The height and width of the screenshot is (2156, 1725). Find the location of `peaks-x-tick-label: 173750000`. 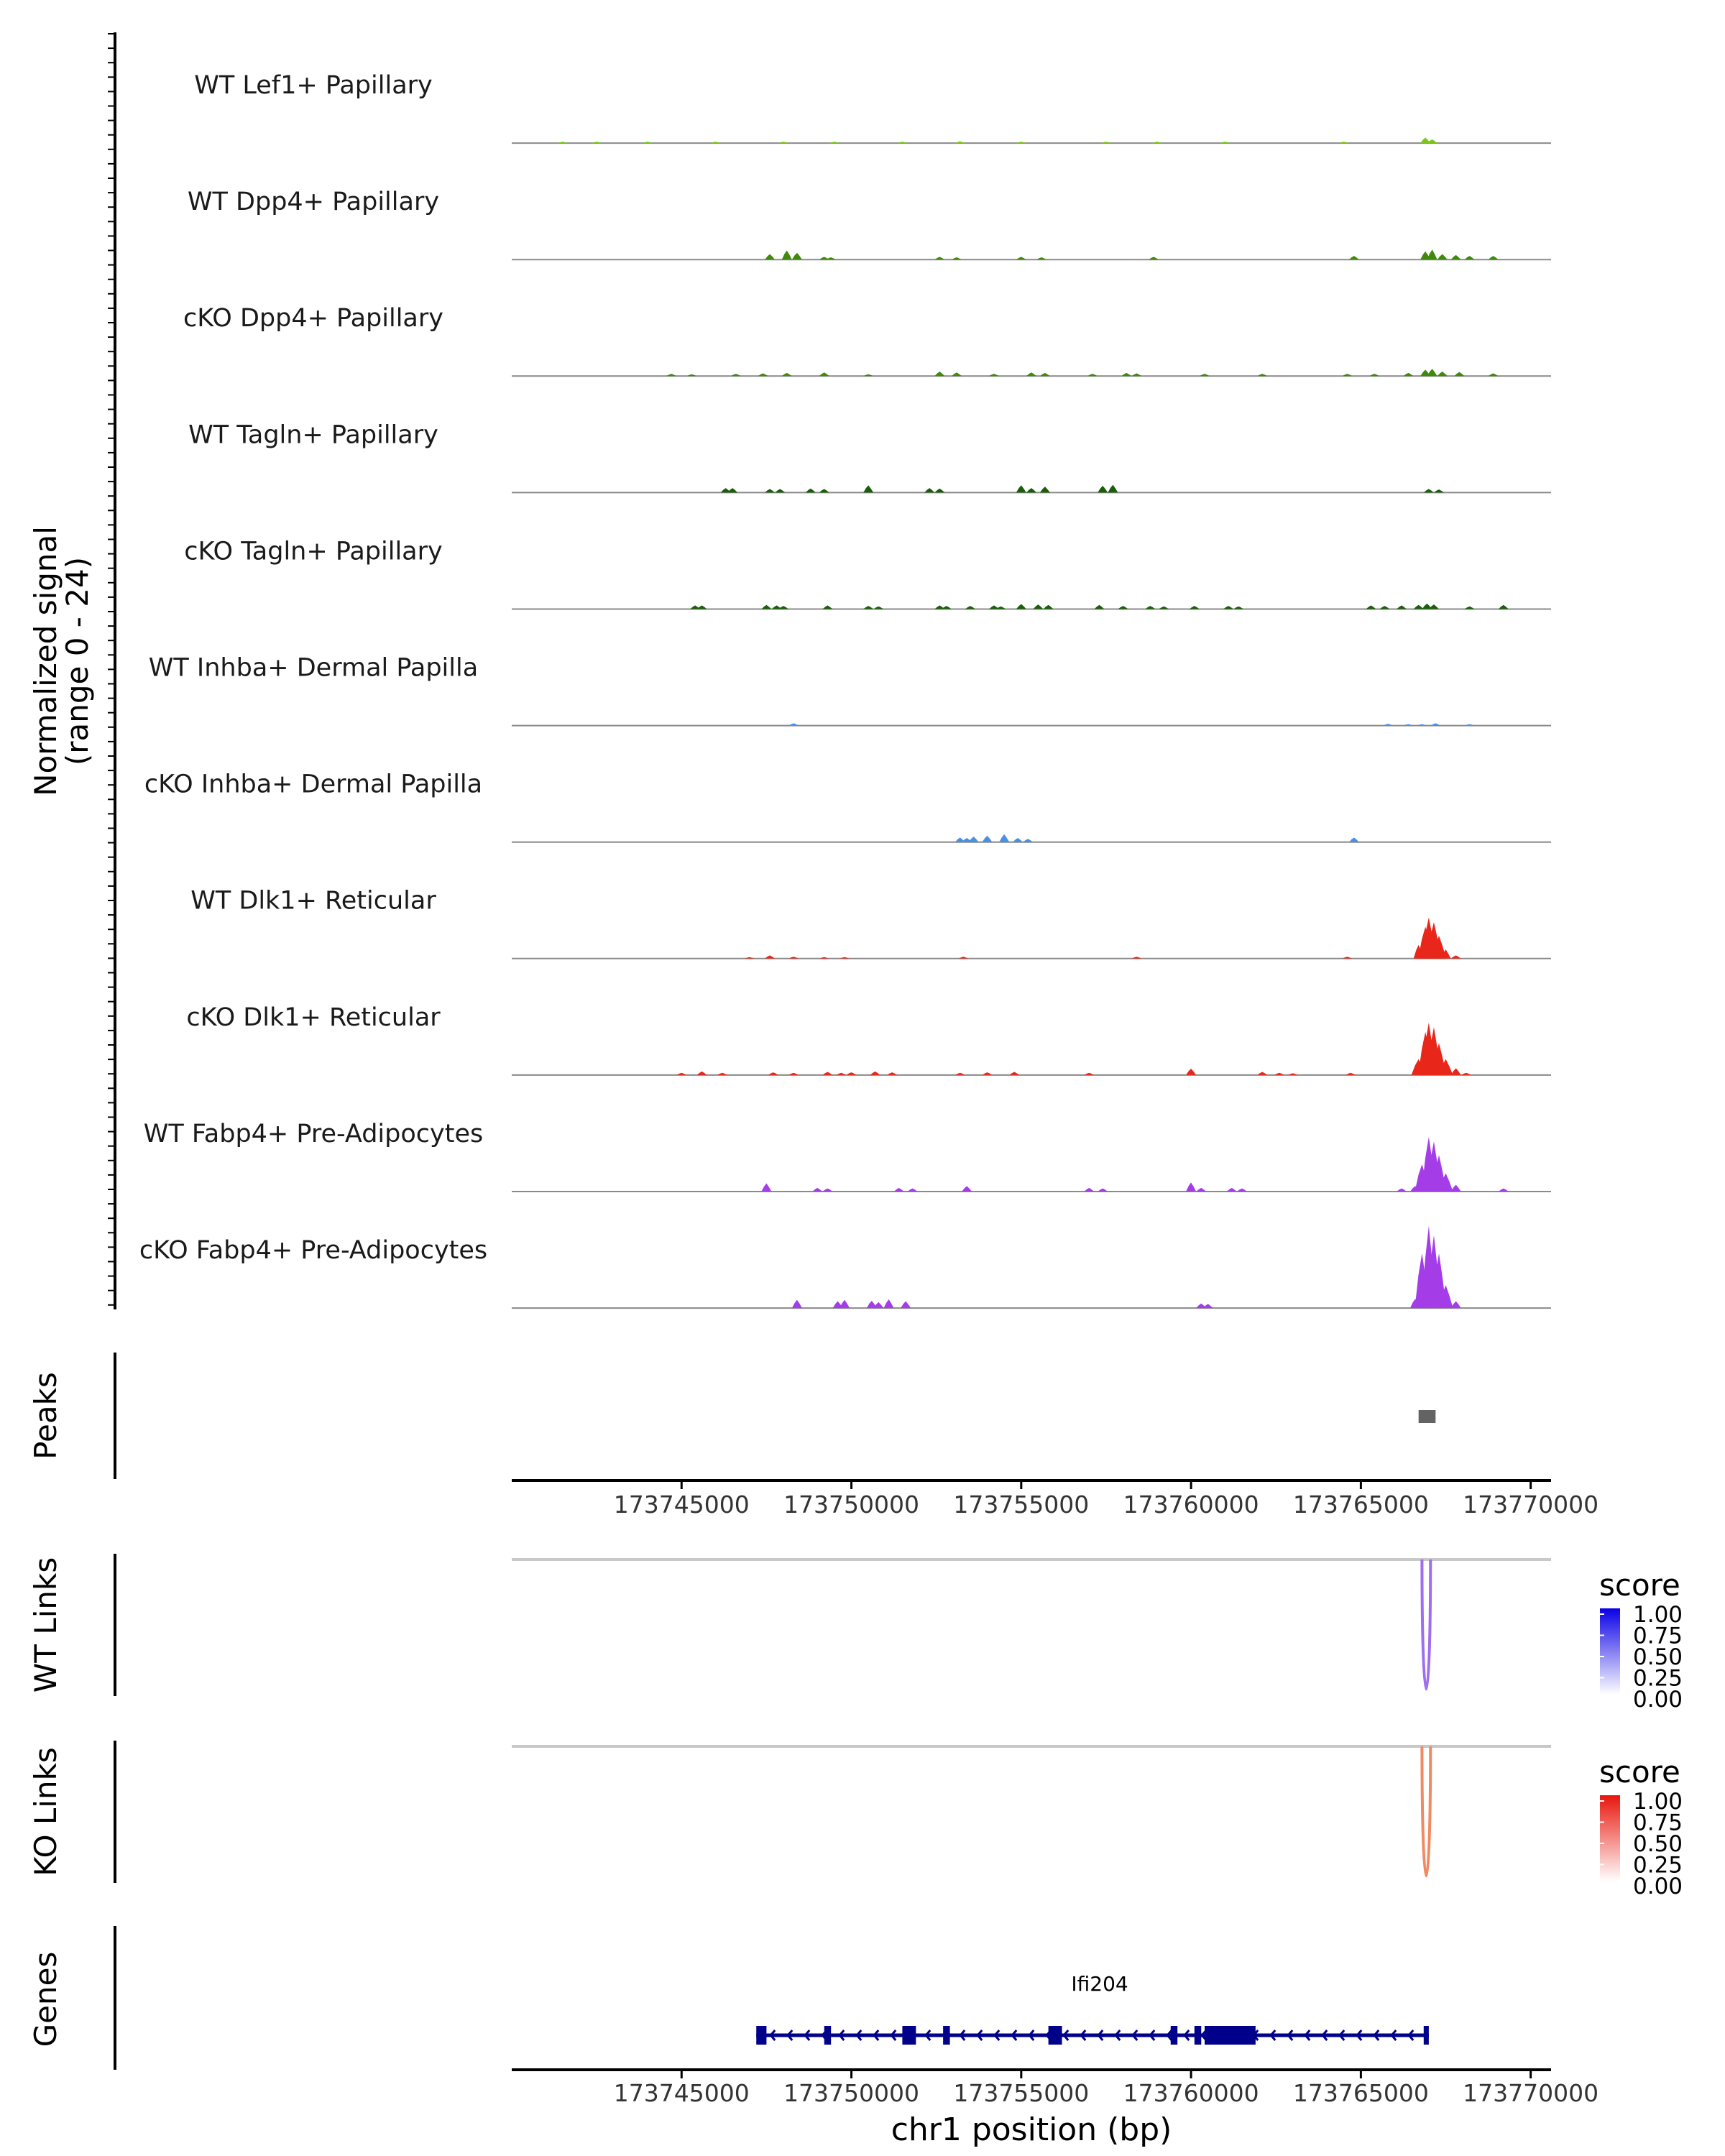

peaks-x-tick-label: 173750000 is located at coordinates (851, 1505).